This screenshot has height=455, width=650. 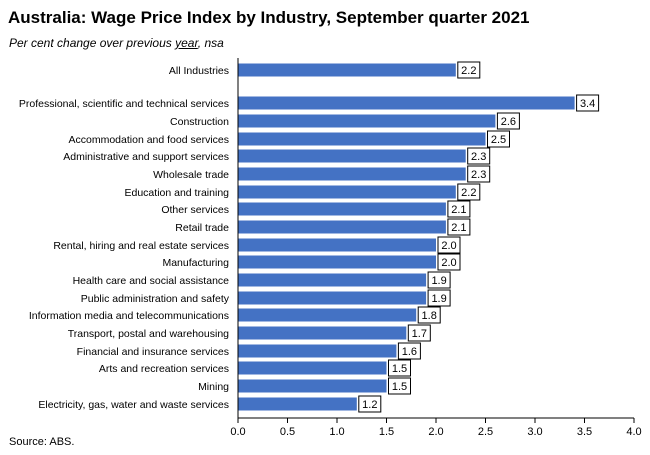 I want to click on category-label: Wholesale trade, so click(x=191, y=175).